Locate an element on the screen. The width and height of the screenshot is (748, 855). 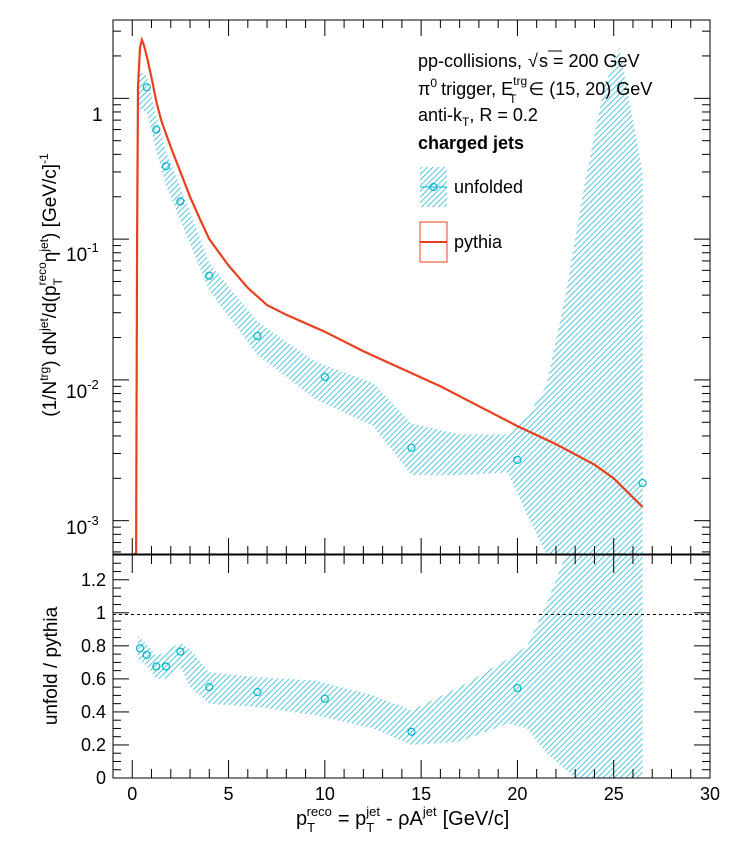
ytick-label-1e-2: 10⁻² is located at coordinates (82, 390).